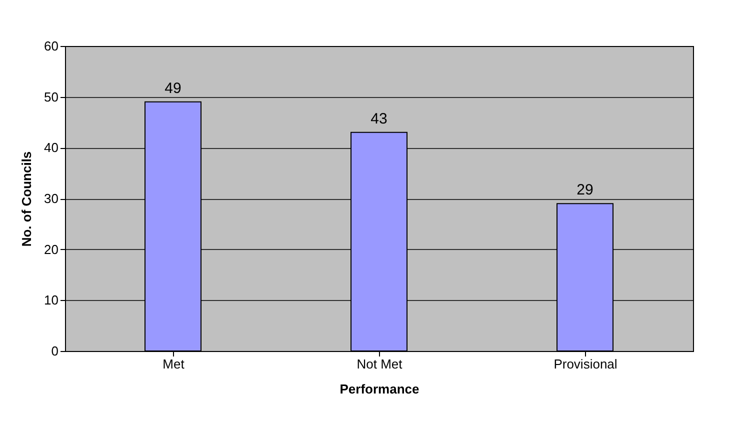 This screenshot has width=730, height=440. Describe the element at coordinates (26, 199) in the screenshot. I see `y-axis-title: No. of Councils` at that location.